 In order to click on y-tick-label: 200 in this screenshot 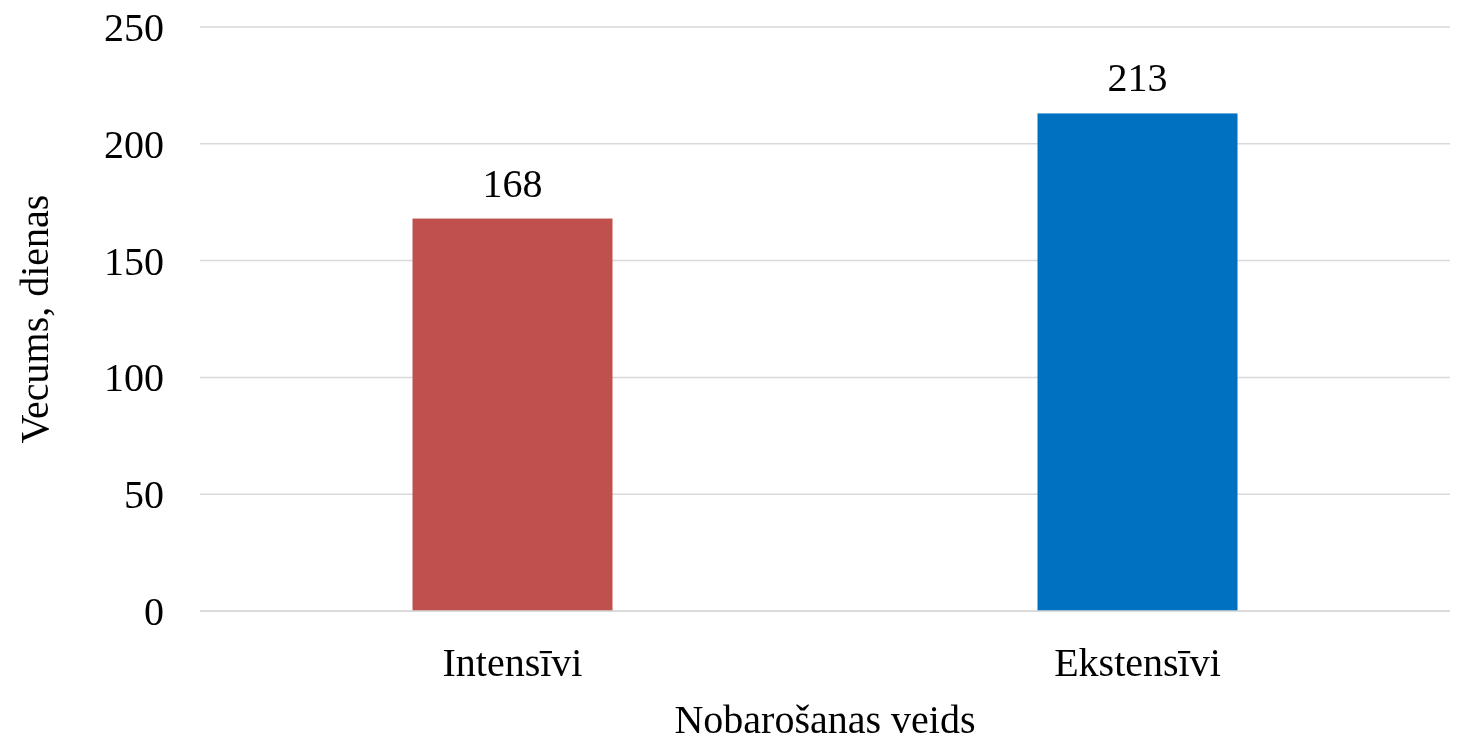, I will do `click(134, 144)`.